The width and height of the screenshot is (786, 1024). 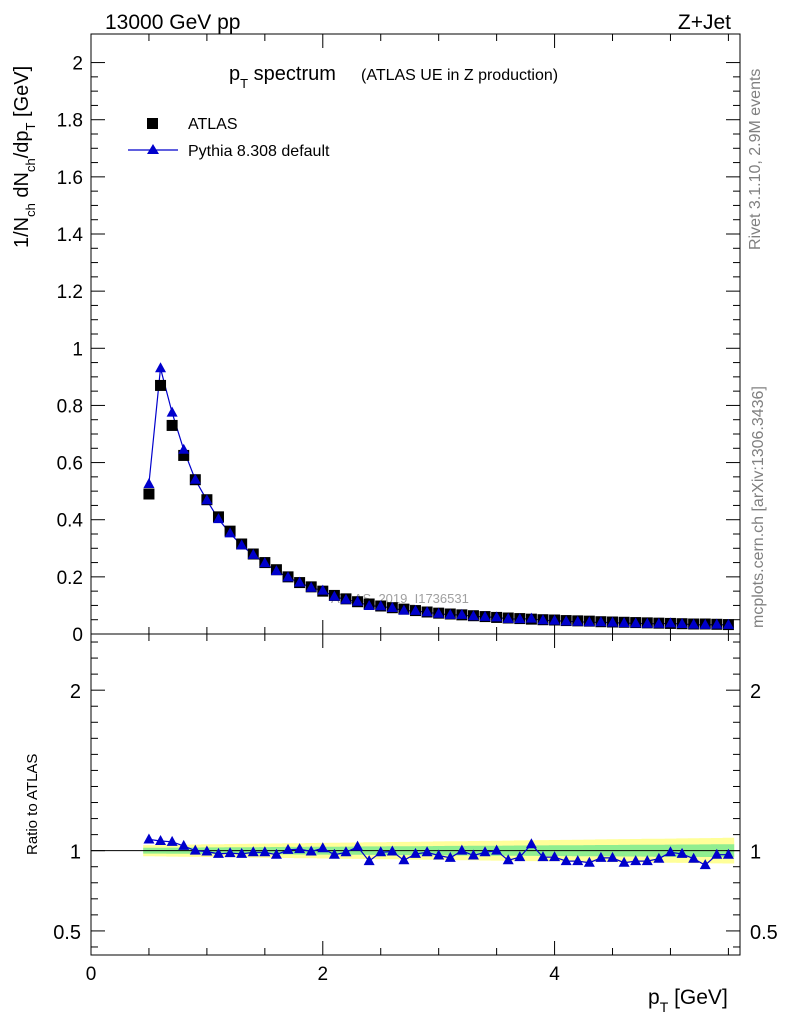 What do you see at coordinates (755, 692) in the screenshot?
I see `ratio-y-tick-label-right: 2` at bounding box center [755, 692].